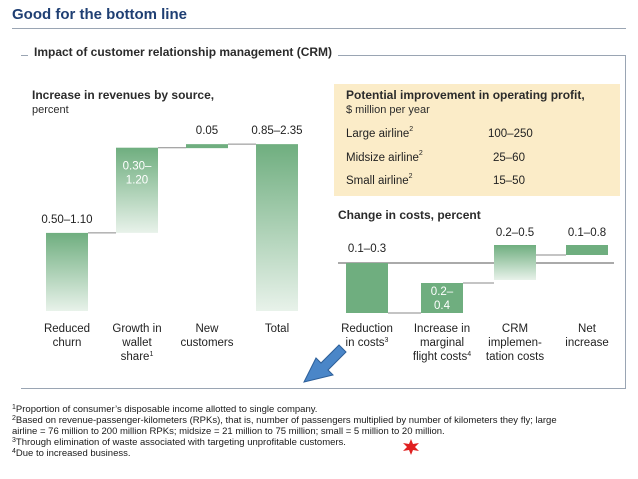 This screenshot has height=479, width=638. What do you see at coordinates (587, 329) in the screenshot?
I see `cost-category-line: Net` at bounding box center [587, 329].